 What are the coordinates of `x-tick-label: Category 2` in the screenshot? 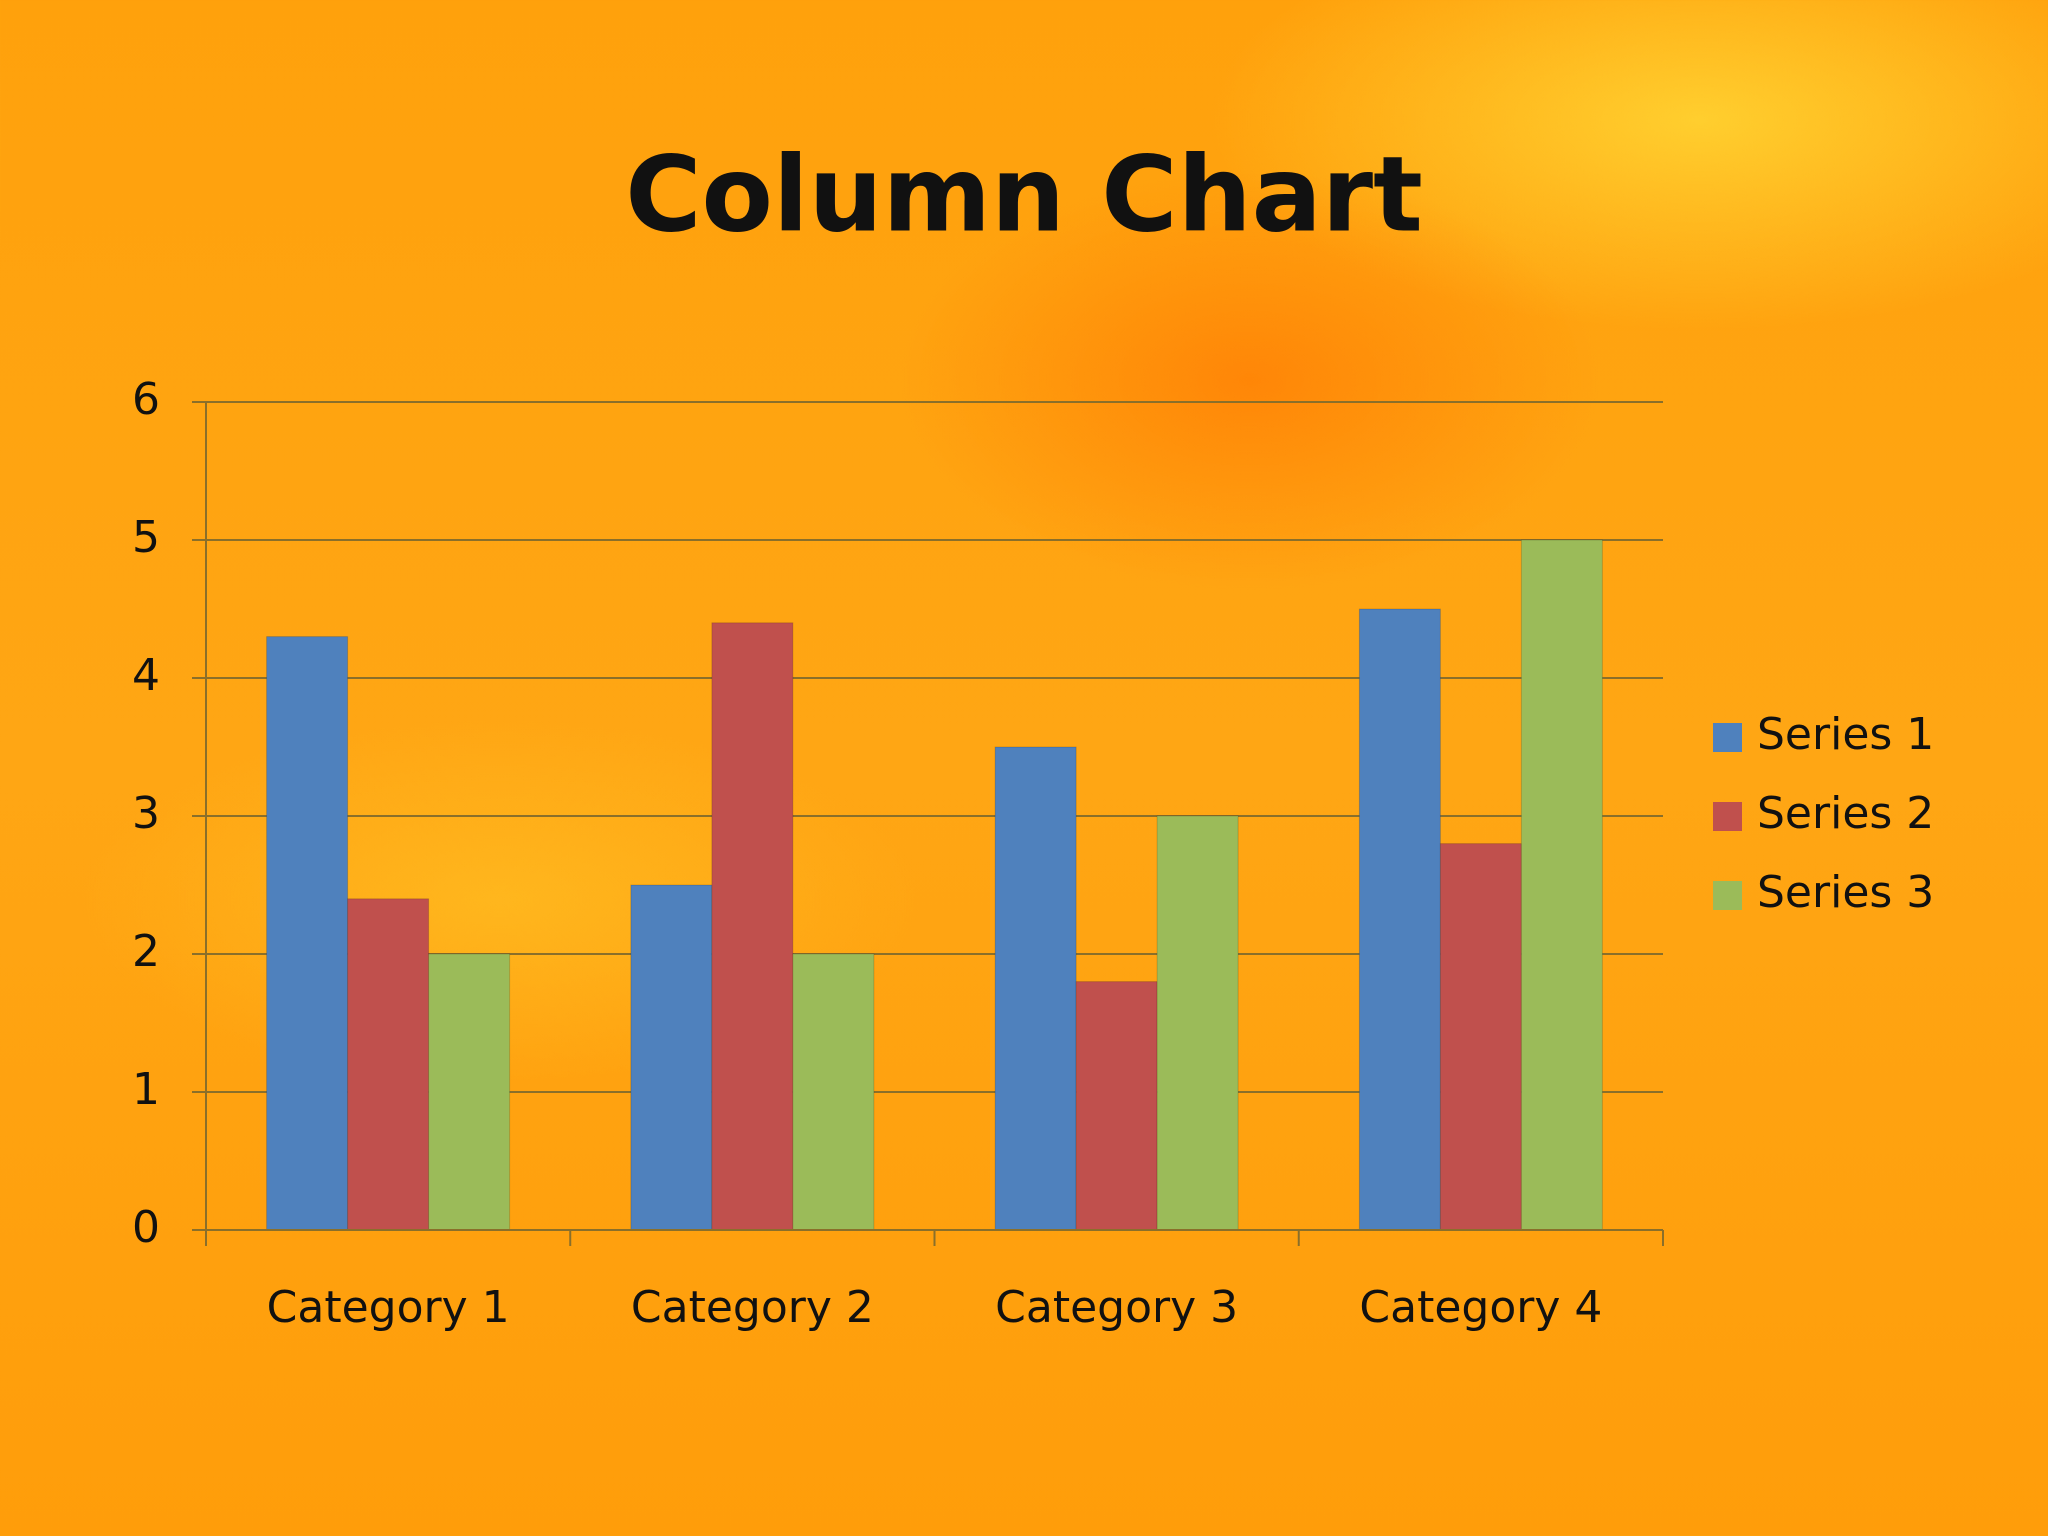 It's located at (752, 1307).